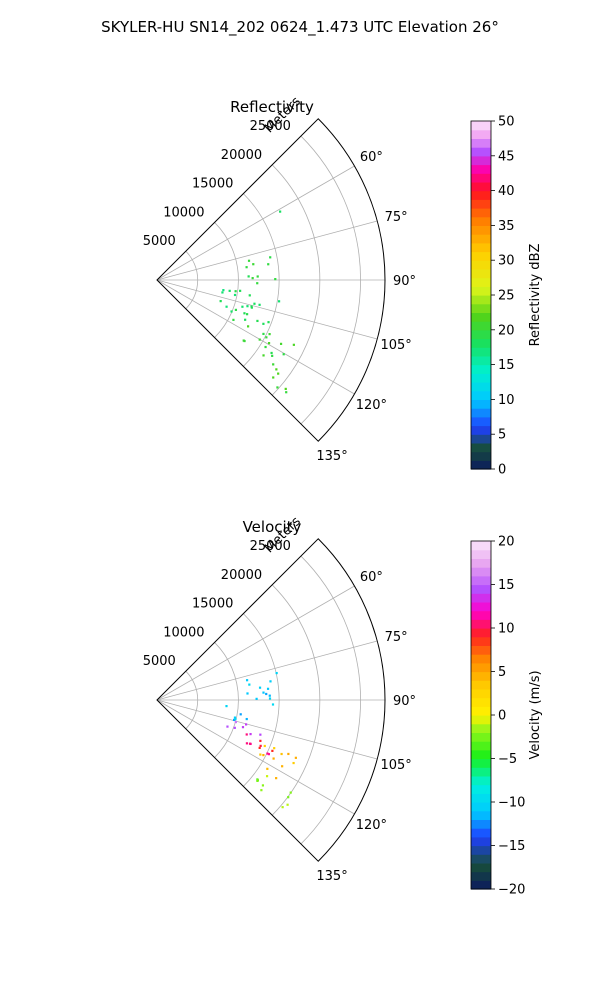  What do you see at coordinates (506, 542) in the screenshot?
I see `colorbar-tick-label: 20` at bounding box center [506, 542].